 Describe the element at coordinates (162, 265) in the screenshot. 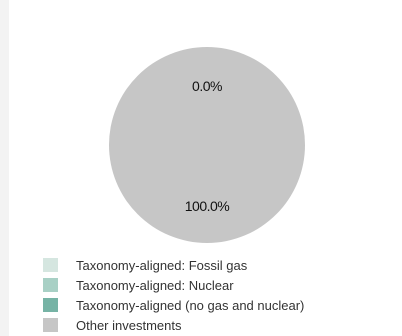

I see `legend-label: Taxonomy-aligned: Fossil gas` at that location.